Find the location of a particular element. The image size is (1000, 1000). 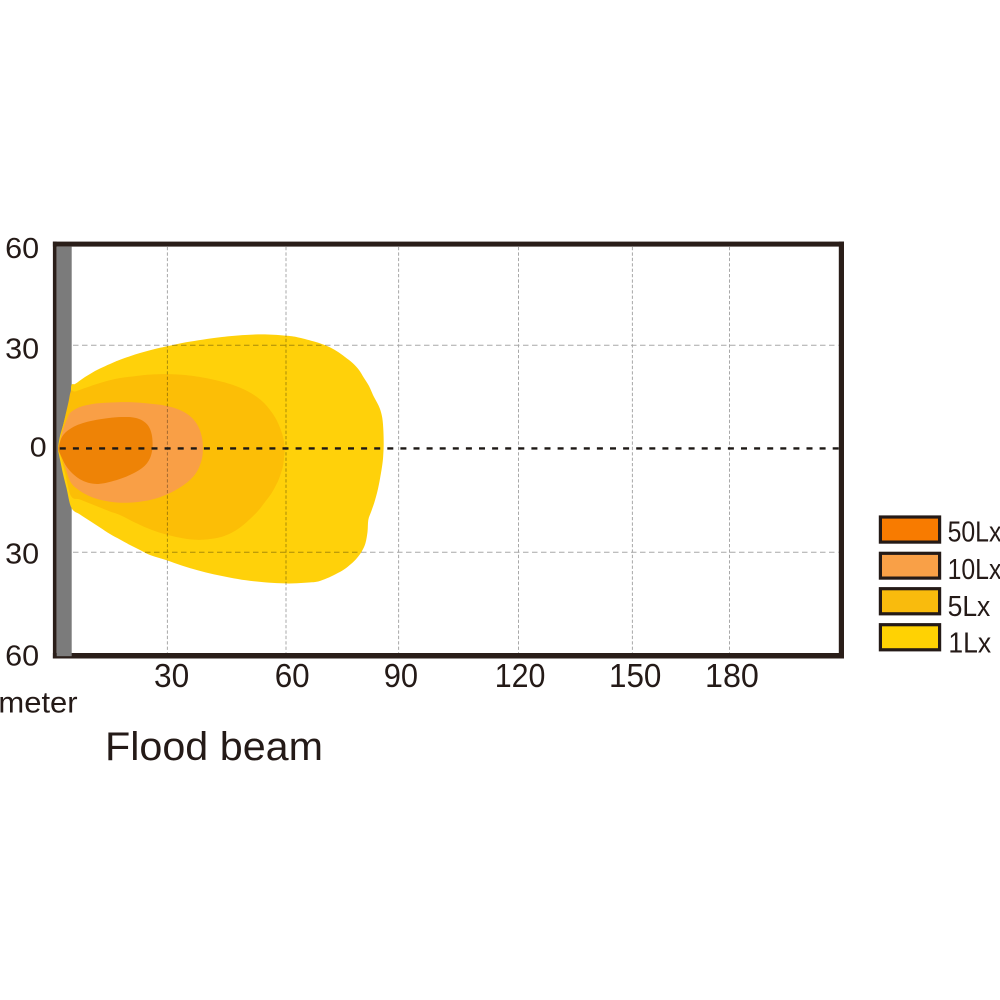

svg-text: 90 is located at coordinates (401, 676).